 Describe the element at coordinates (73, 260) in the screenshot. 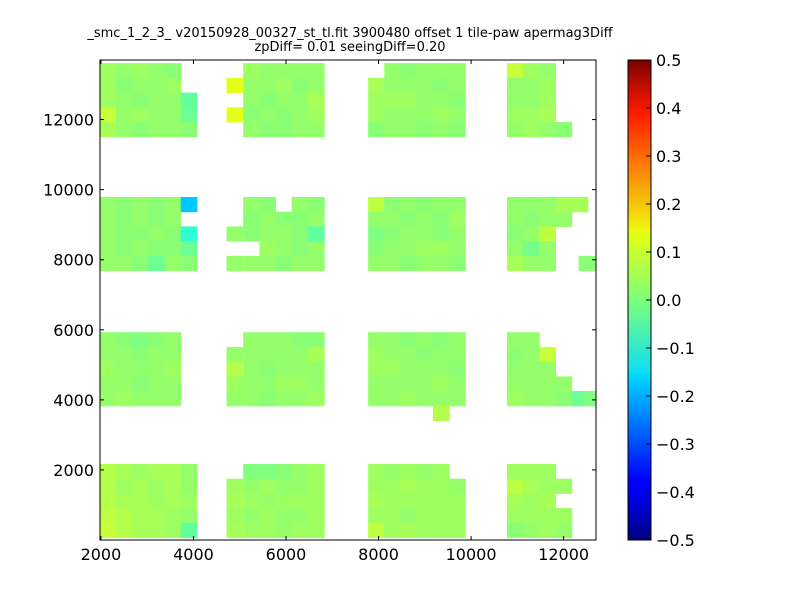

I see `y-tick-label: 8000` at that location.